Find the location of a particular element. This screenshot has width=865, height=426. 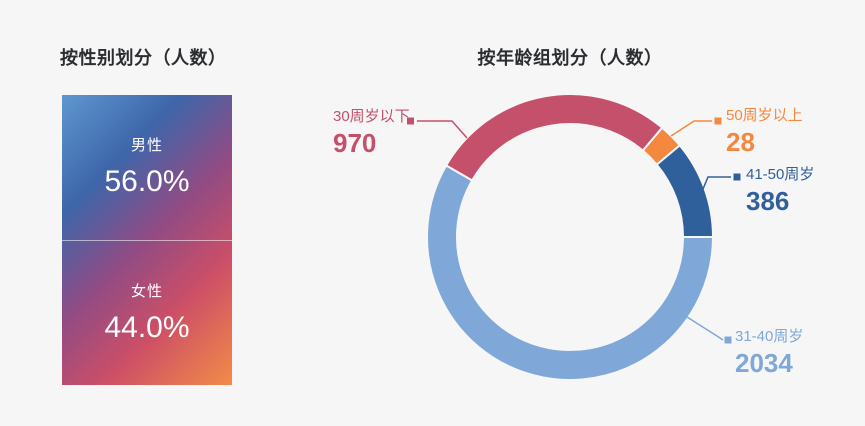

gender-gradient-card: 男性 56.0% 女性 44.0% is located at coordinates (147, 240).